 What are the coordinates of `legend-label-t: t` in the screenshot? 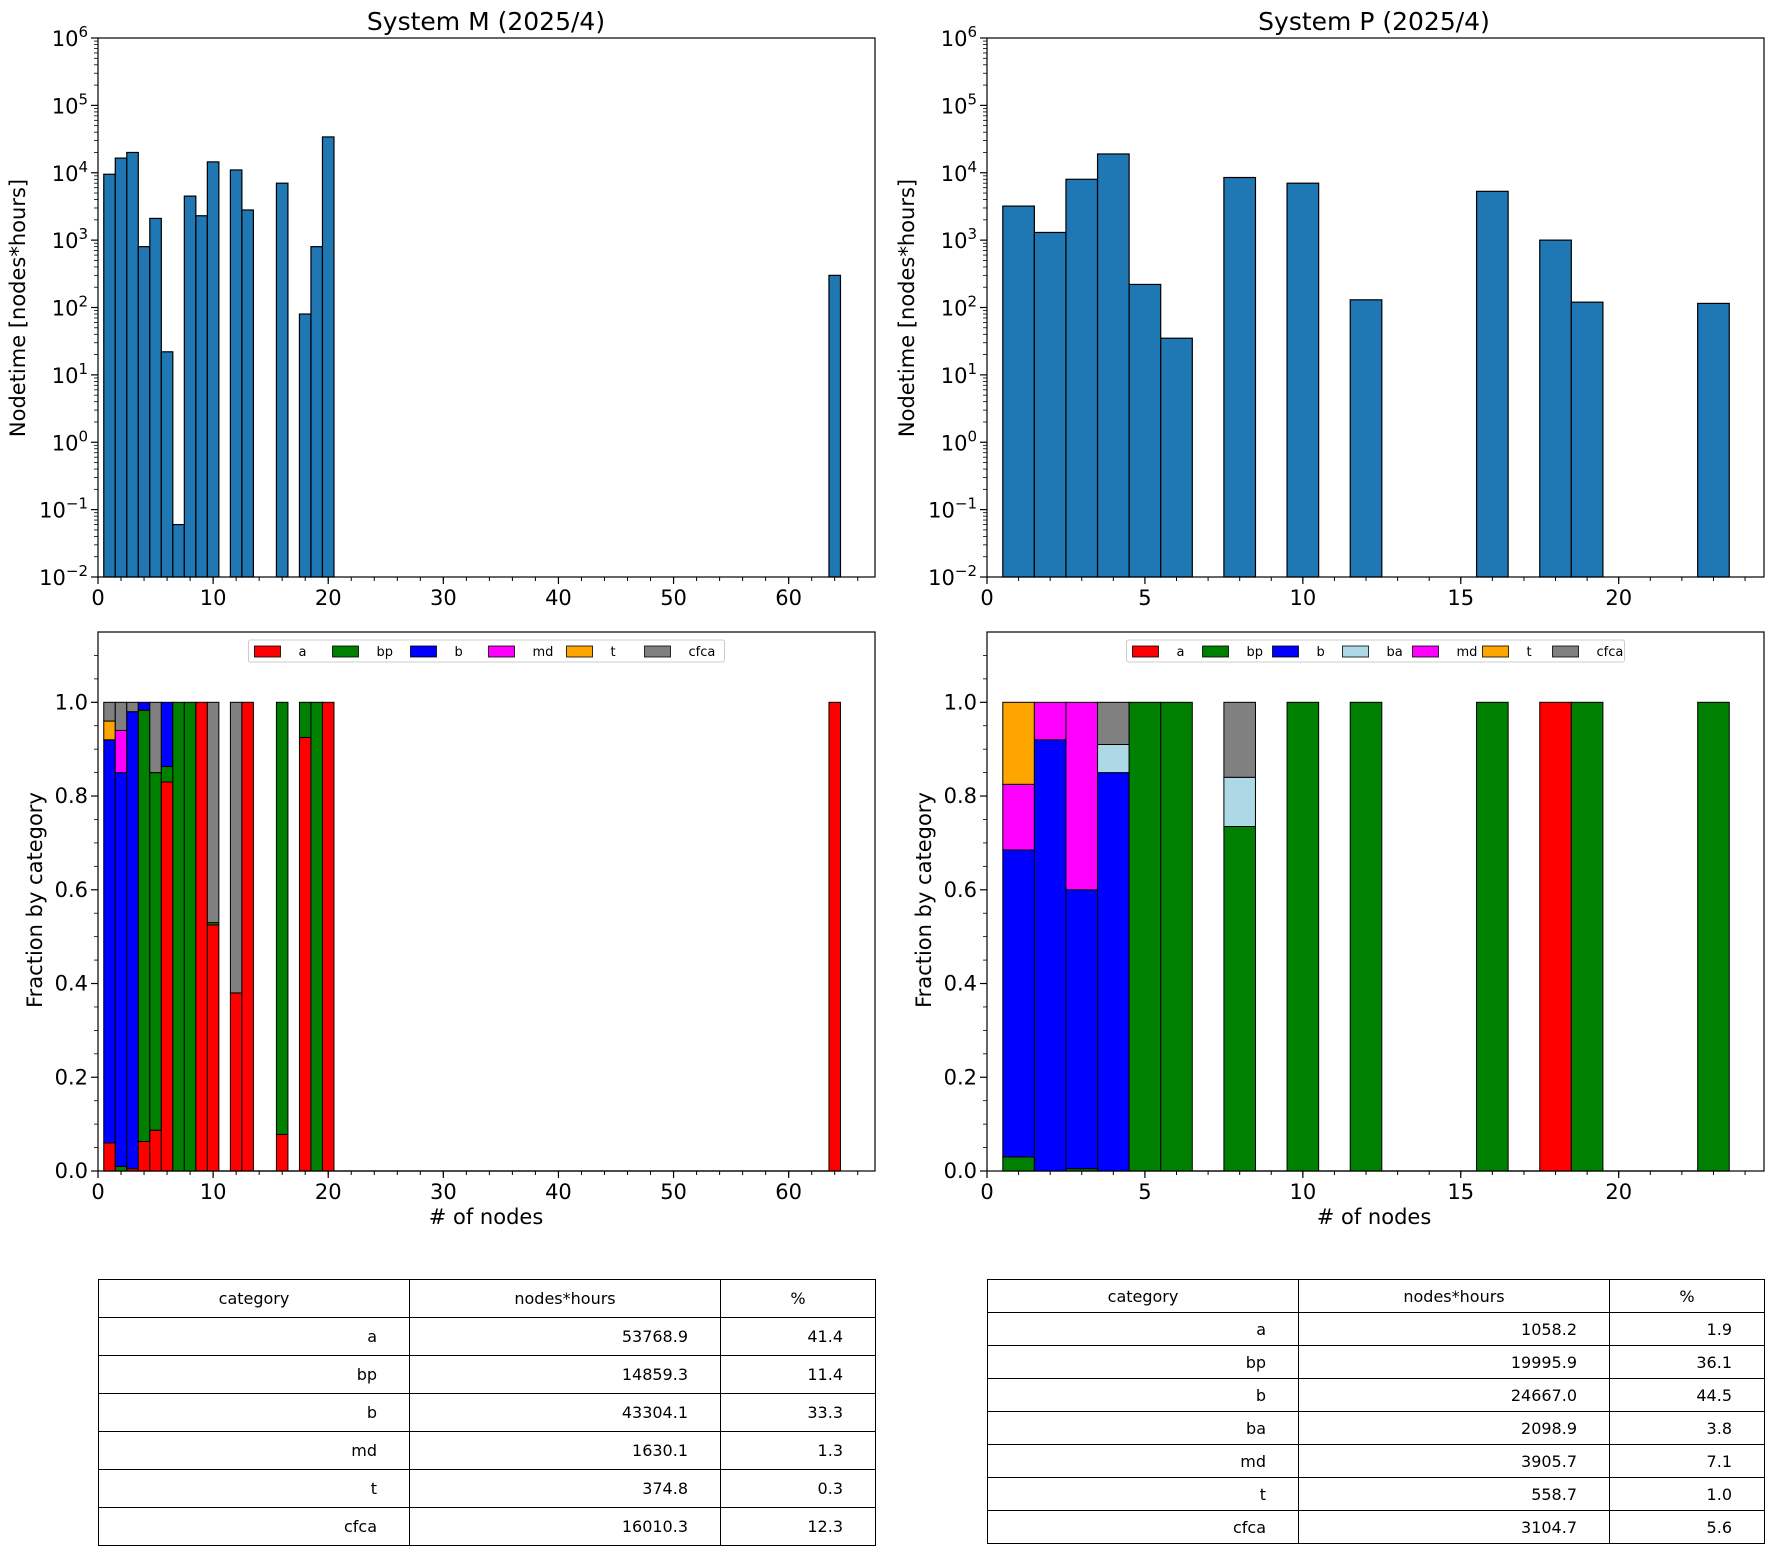 It's located at (613, 652).